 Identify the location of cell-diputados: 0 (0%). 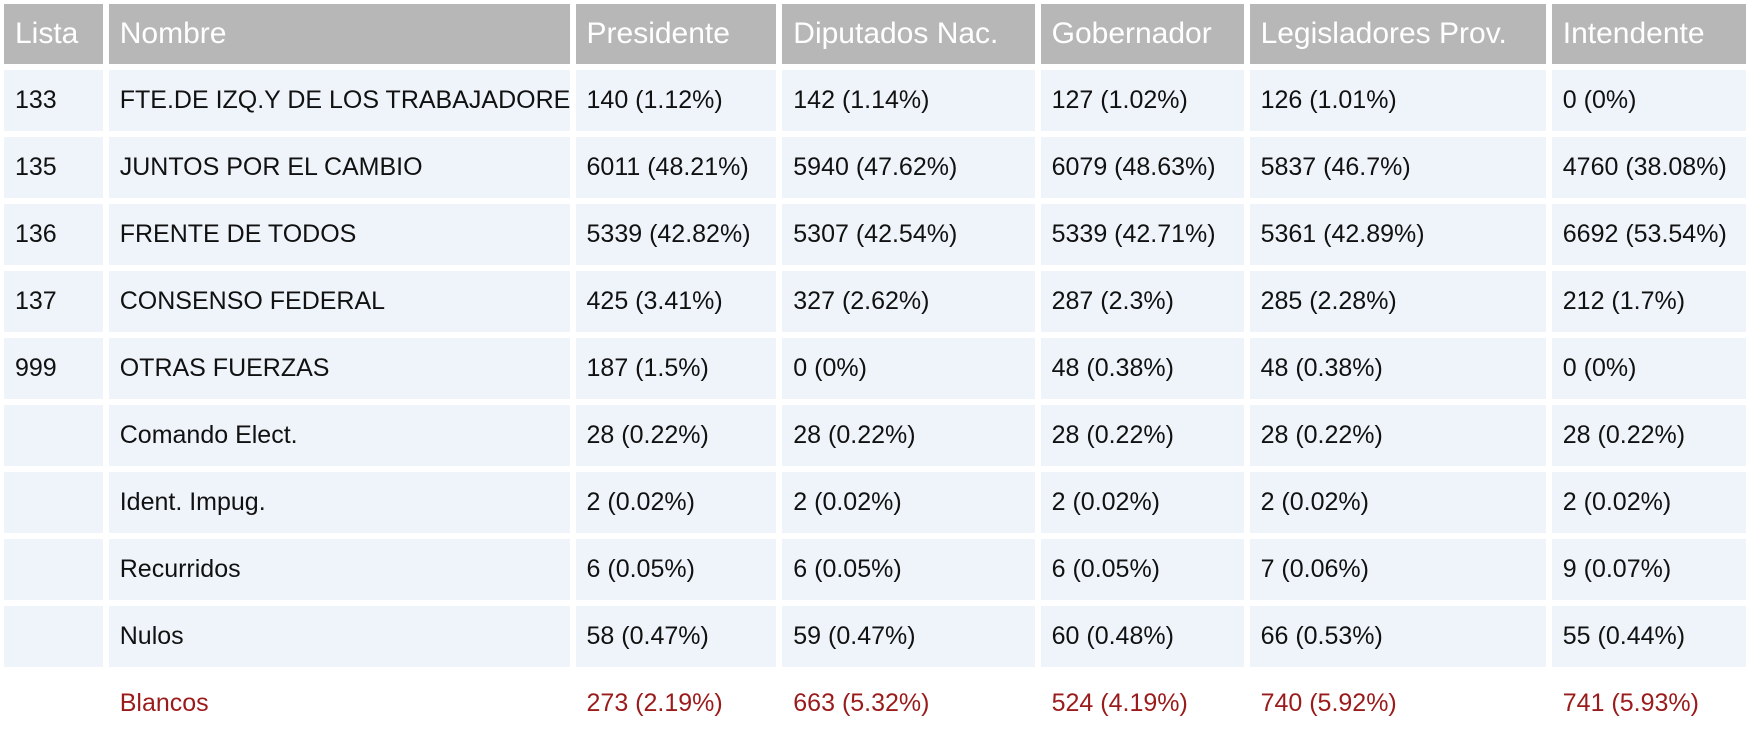
(908, 368).